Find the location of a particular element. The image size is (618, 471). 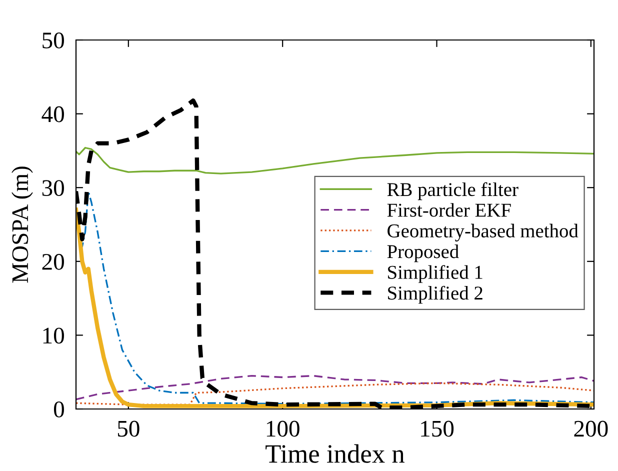

legend-label: First-order EKF is located at coordinates (449, 210).